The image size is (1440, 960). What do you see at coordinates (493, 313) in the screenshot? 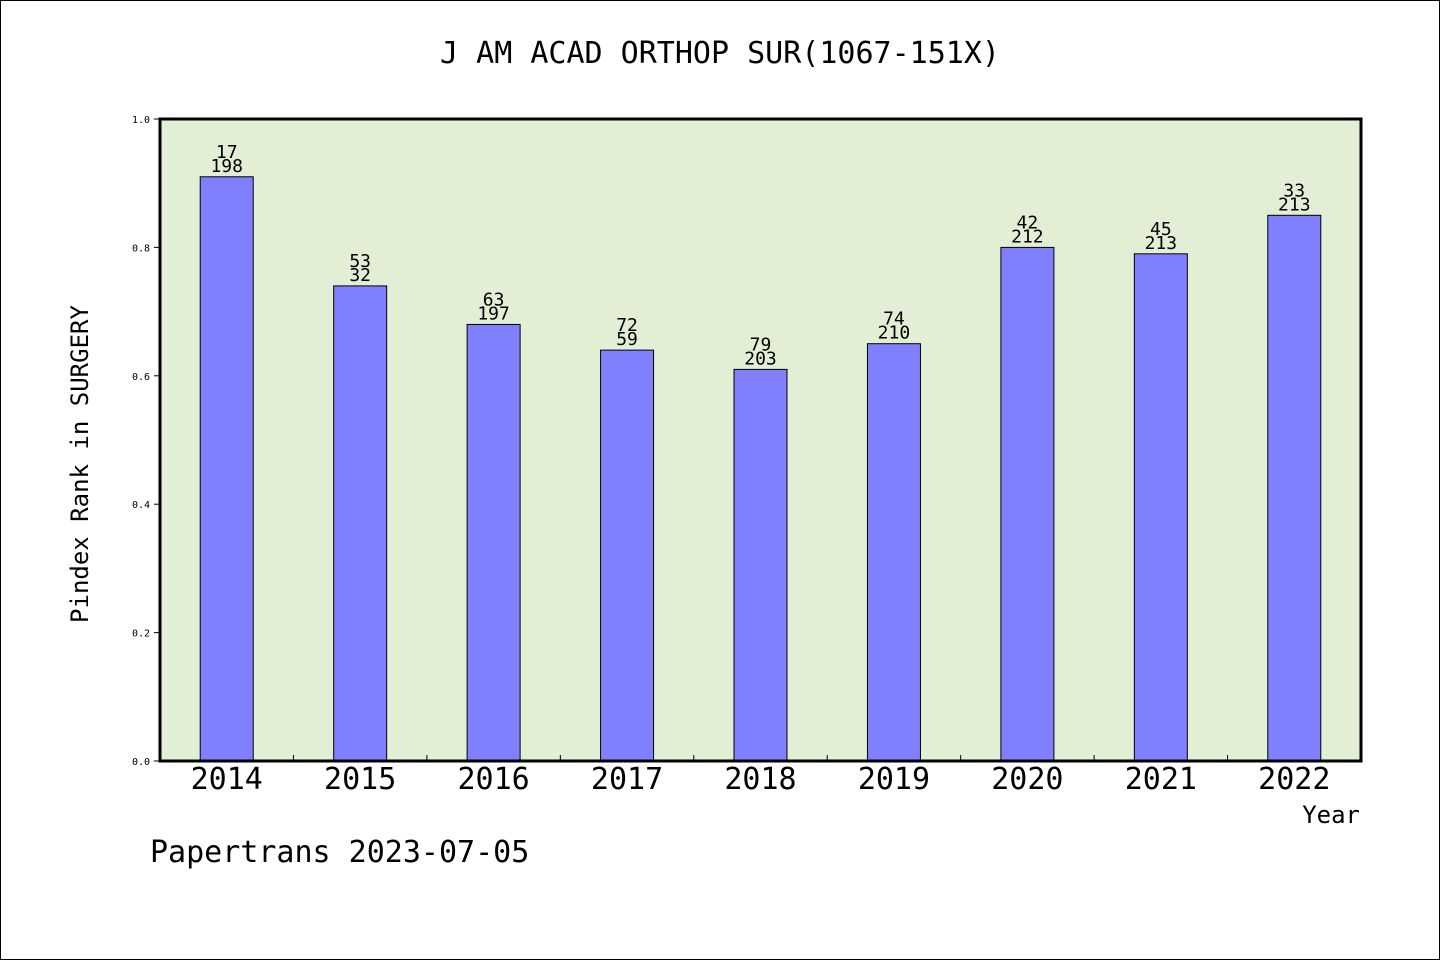
I see `bar-label-bottom-2016: 197` at bounding box center [493, 313].